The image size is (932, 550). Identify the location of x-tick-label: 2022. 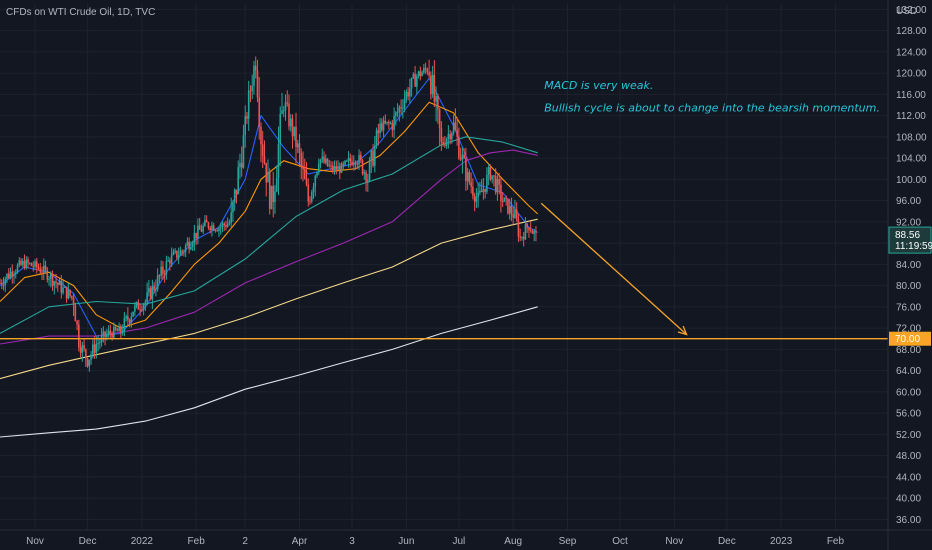
(142, 541).